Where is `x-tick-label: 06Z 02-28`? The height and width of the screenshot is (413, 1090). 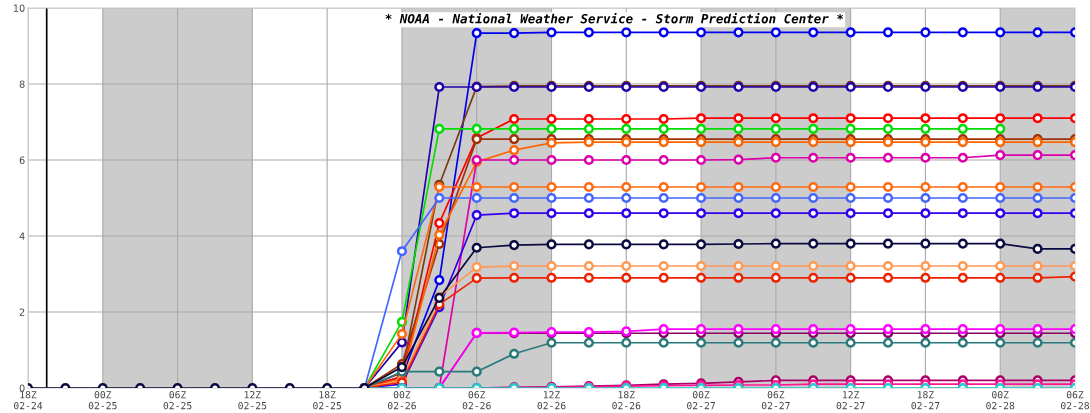 x-tick-label: 06Z 02-28 is located at coordinates (1075, 400).